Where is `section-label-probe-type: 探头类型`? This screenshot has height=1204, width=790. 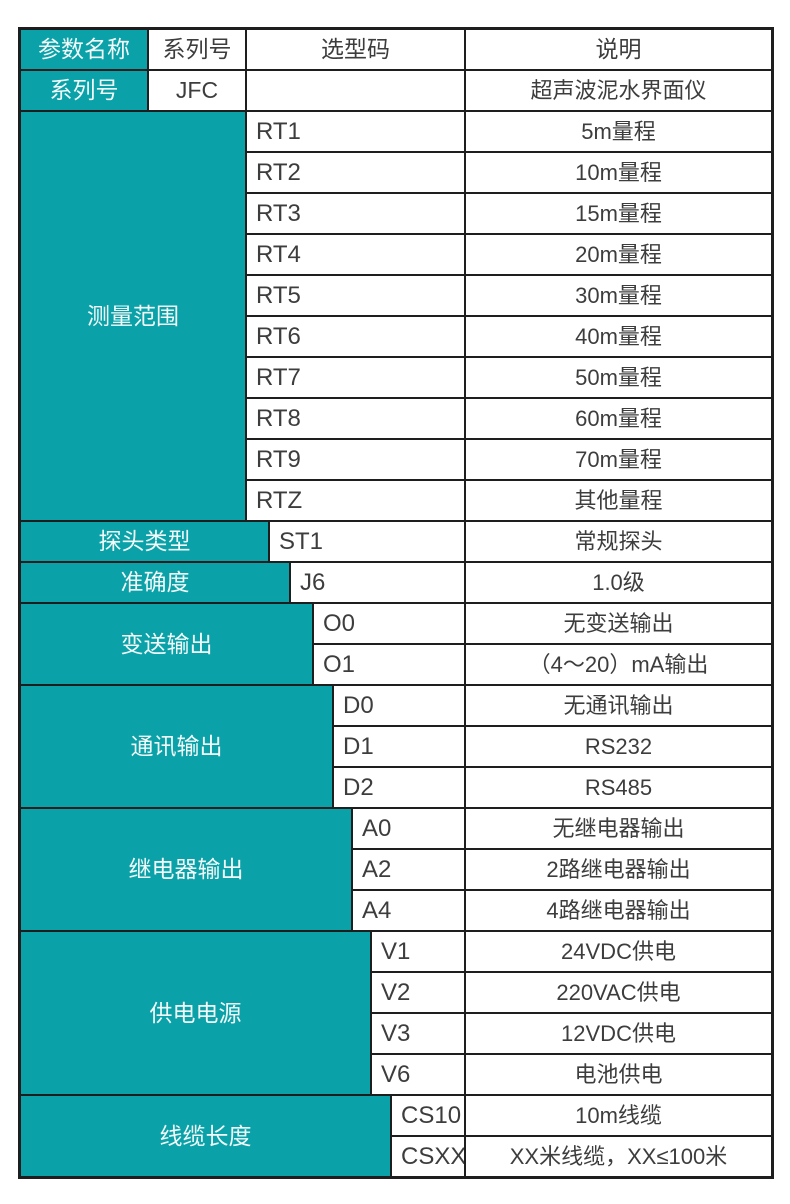
section-label-probe-type: 探头类型 is located at coordinates (144, 541).